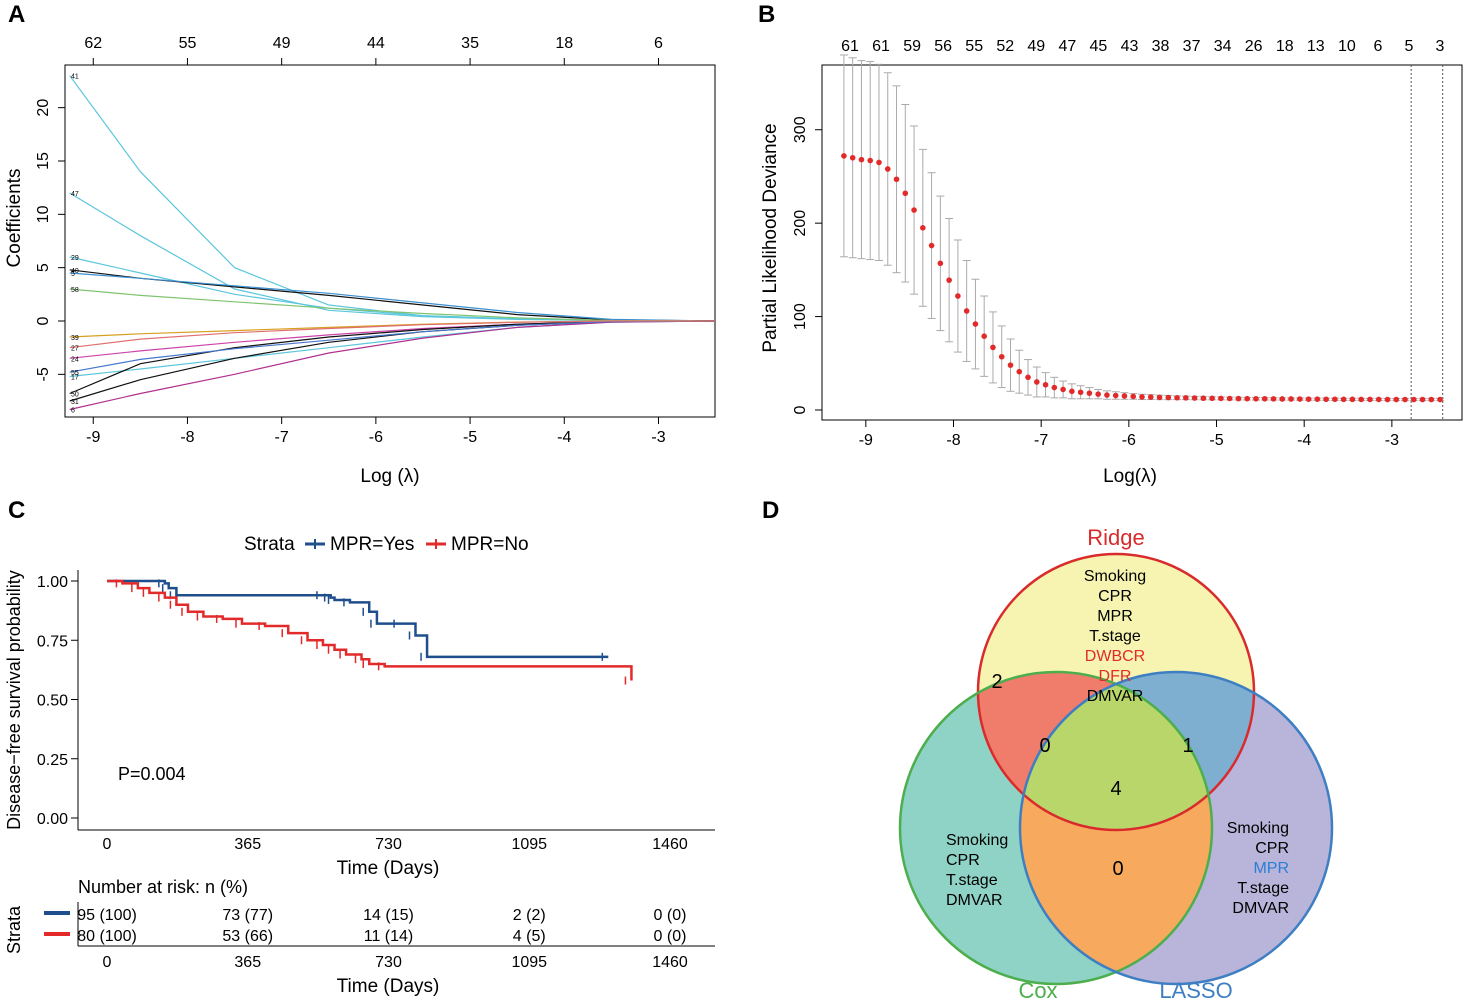 The image size is (1471, 1001). I want to click on b-top-label: 55, so click(974, 46).